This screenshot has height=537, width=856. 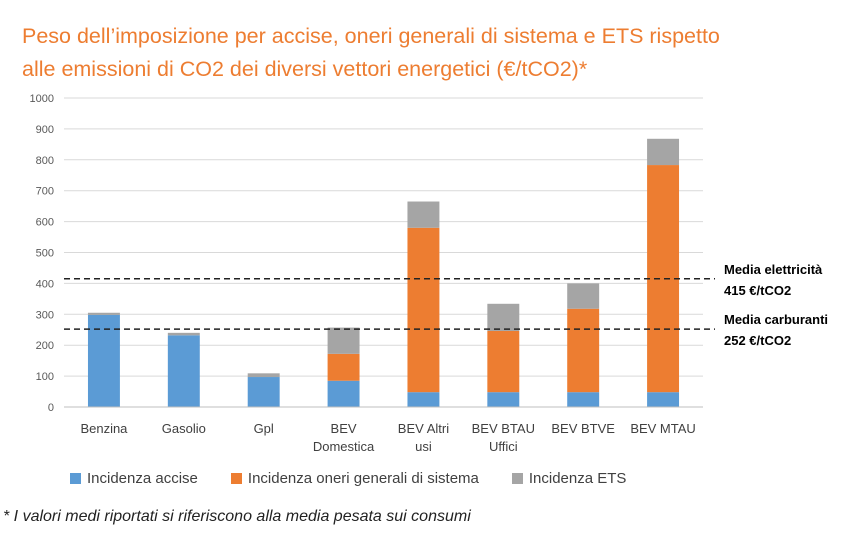 What do you see at coordinates (45, 254) in the screenshot?
I see `y-tick-label-500: 500` at bounding box center [45, 254].